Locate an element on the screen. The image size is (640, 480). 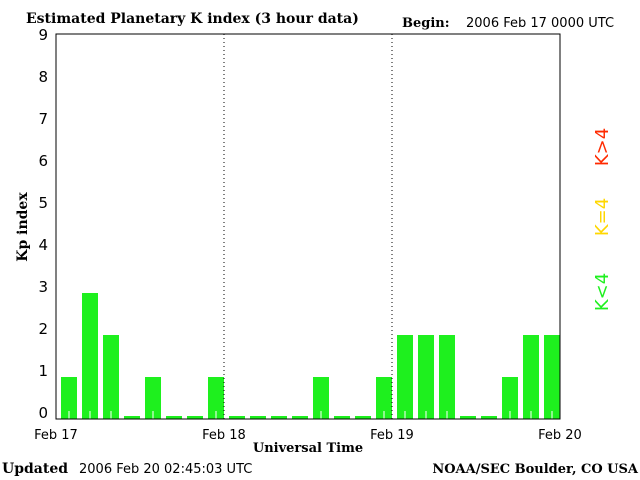
x-tick-label: Feb 17 is located at coordinates (56, 435).